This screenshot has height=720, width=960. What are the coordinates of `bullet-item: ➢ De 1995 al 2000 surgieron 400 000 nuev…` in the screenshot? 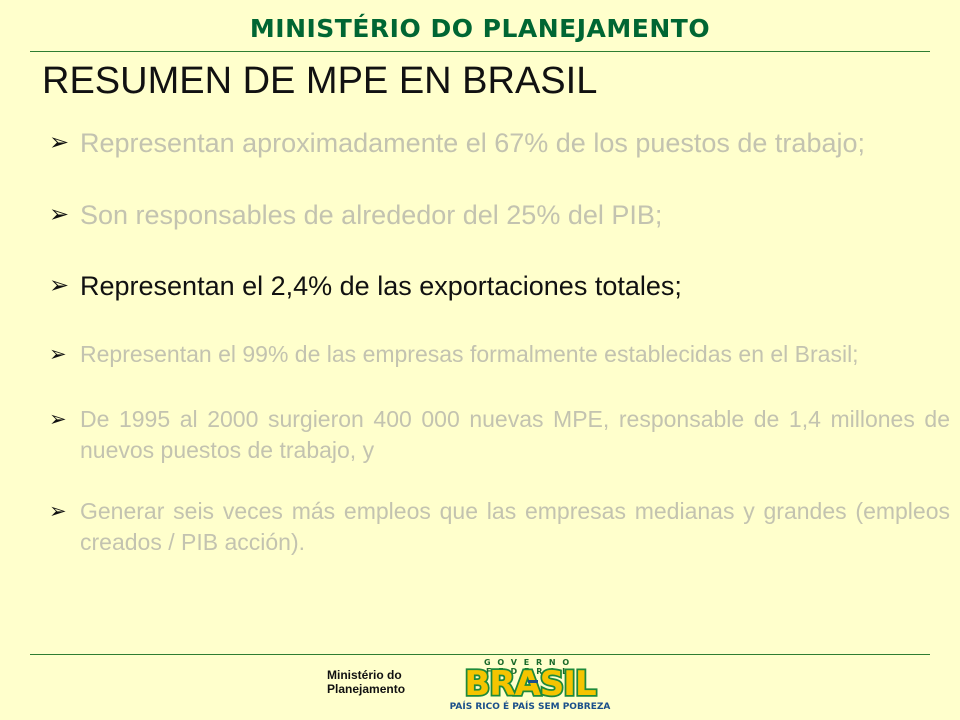 It's located at (497, 435).